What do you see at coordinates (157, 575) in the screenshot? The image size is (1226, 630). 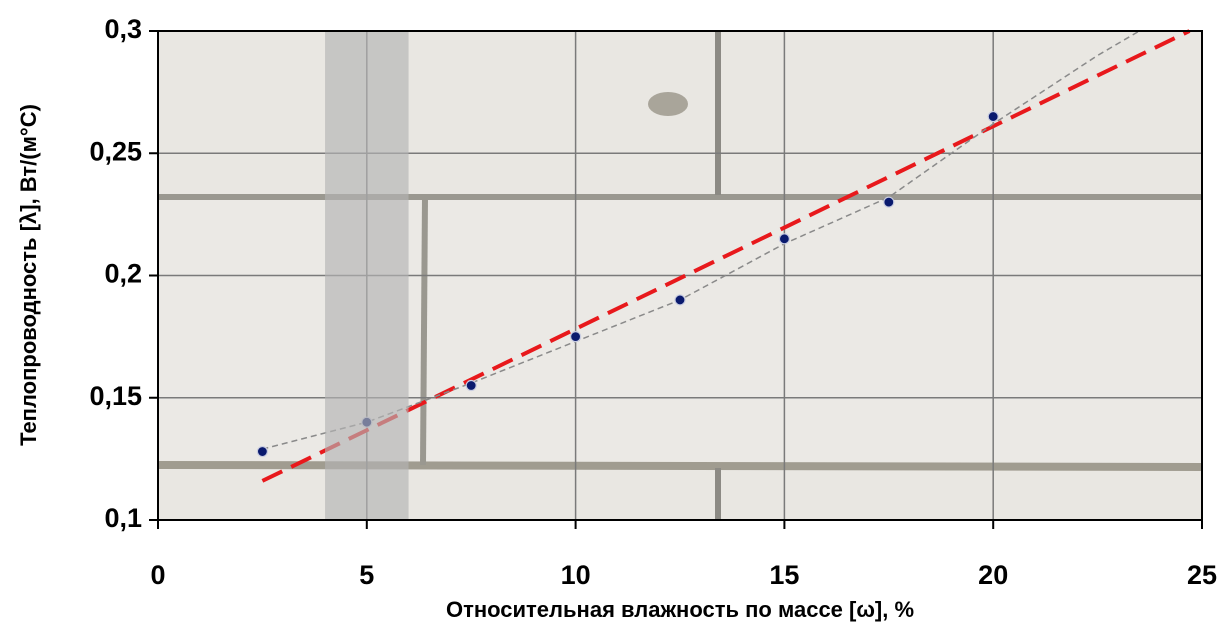 I see `x-tick-label: 0` at bounding box center [157, 575].